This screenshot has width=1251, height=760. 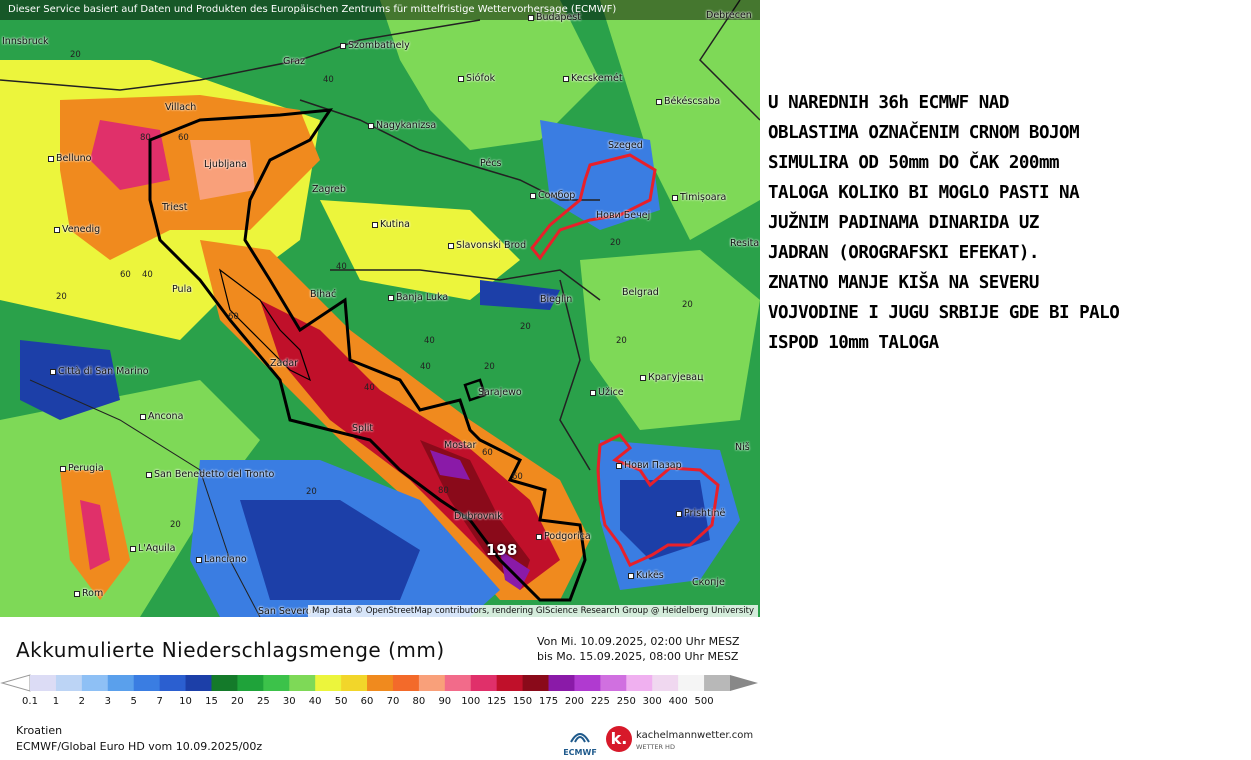 I want to click on colorbar-tick-label: 225, so click(x=600, y=701).